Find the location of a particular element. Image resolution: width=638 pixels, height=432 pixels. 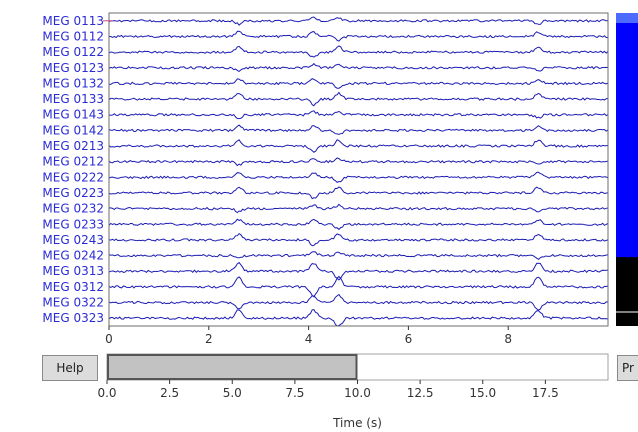

channel-label: MEG 0223 is located at coordinates (73, 193).